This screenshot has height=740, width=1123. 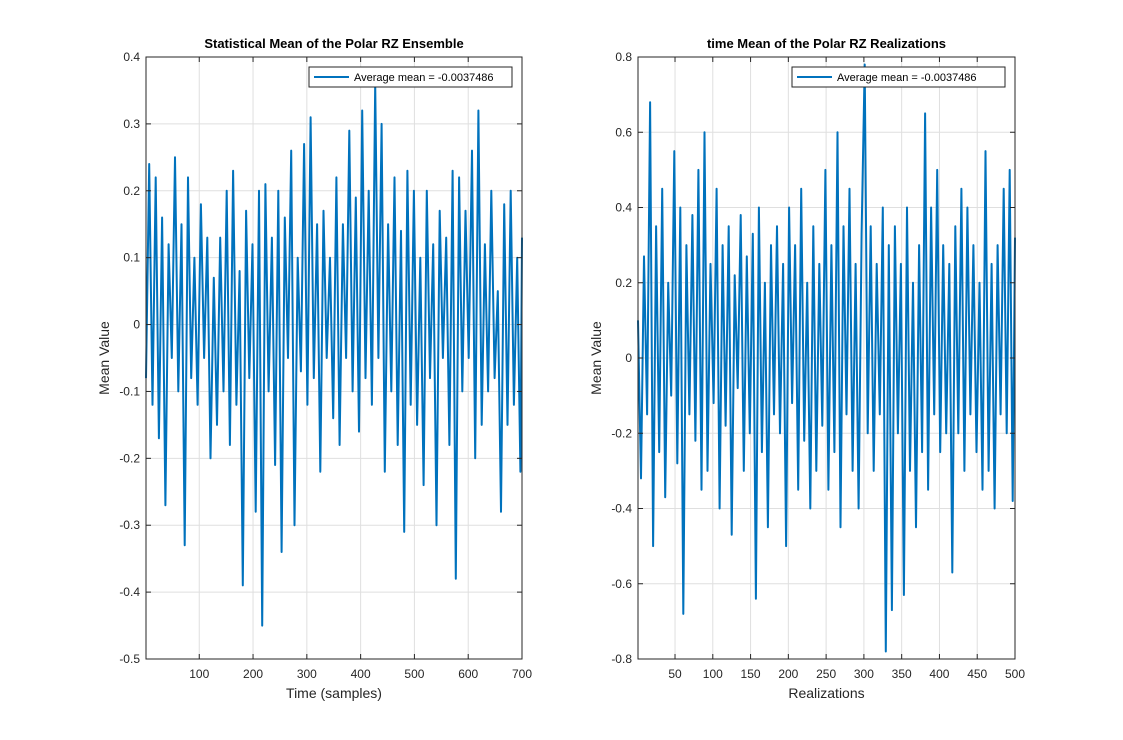 What do you see at coordinates (902, 674) in the screenshot?
I see `x-tick-label: 350` at bounding box center [902, 674].